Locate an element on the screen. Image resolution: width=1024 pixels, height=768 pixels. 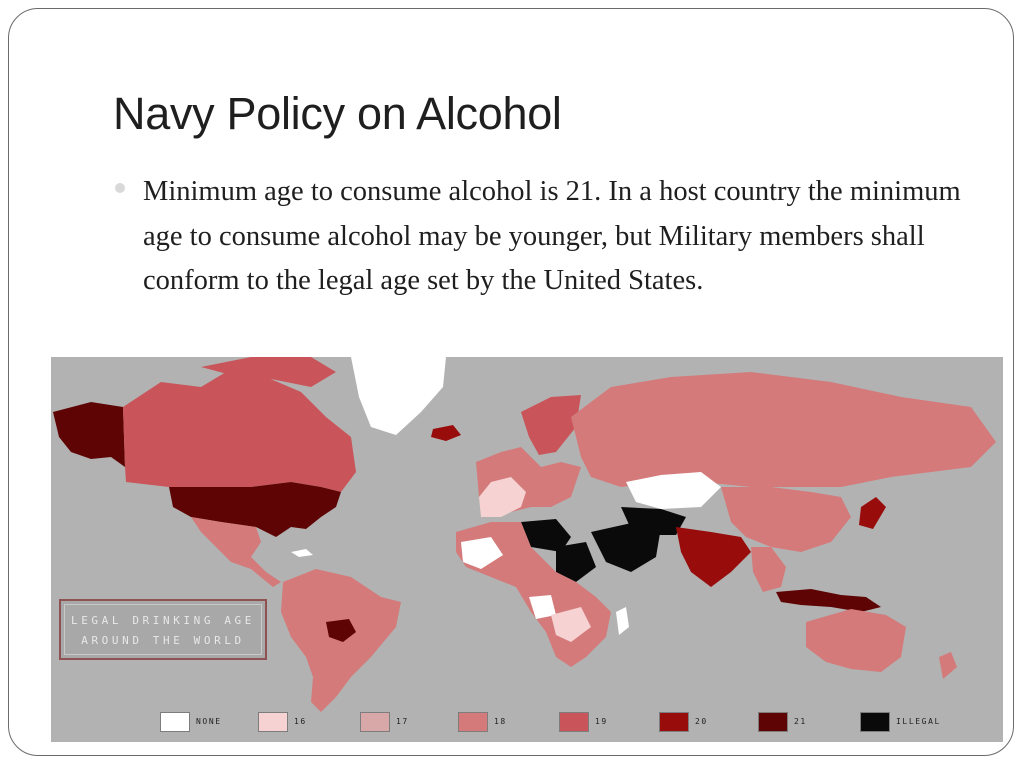
region-new-zealand is located at coordinates (948, 665).